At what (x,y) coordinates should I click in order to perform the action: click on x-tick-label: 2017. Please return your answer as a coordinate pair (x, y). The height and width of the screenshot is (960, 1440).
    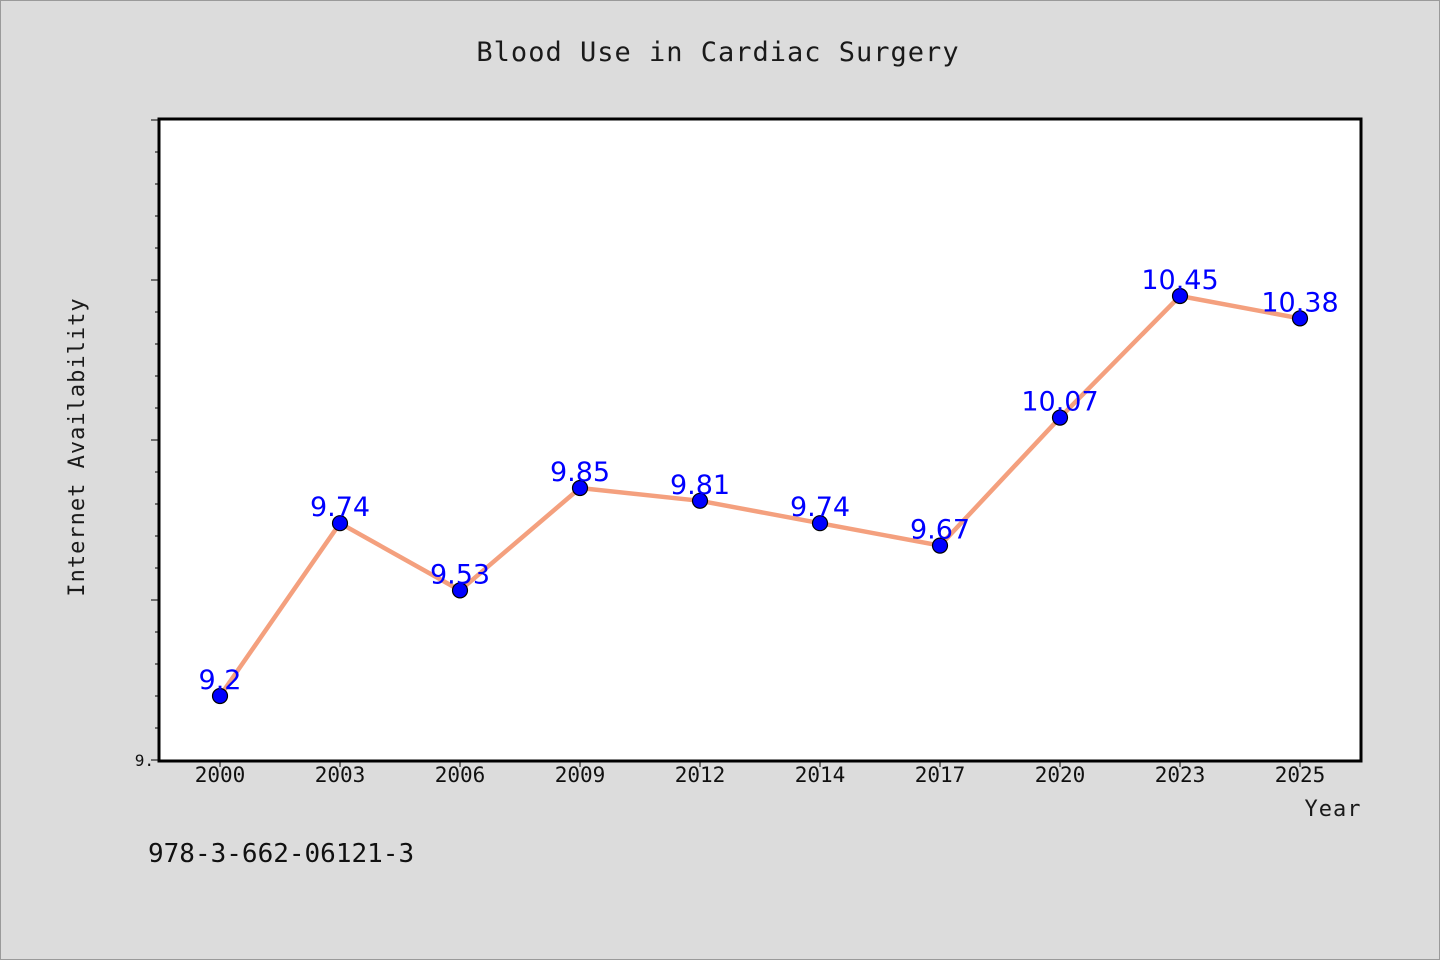
    Looking at the image, I should click on (940, 775).